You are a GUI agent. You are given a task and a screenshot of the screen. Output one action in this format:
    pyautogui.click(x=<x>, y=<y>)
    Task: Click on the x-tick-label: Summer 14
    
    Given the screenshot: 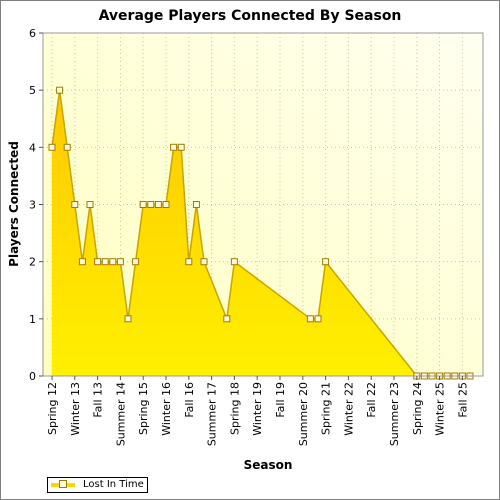 What is the action you would take?
    pyautogui.click(x=120, y=414)
    